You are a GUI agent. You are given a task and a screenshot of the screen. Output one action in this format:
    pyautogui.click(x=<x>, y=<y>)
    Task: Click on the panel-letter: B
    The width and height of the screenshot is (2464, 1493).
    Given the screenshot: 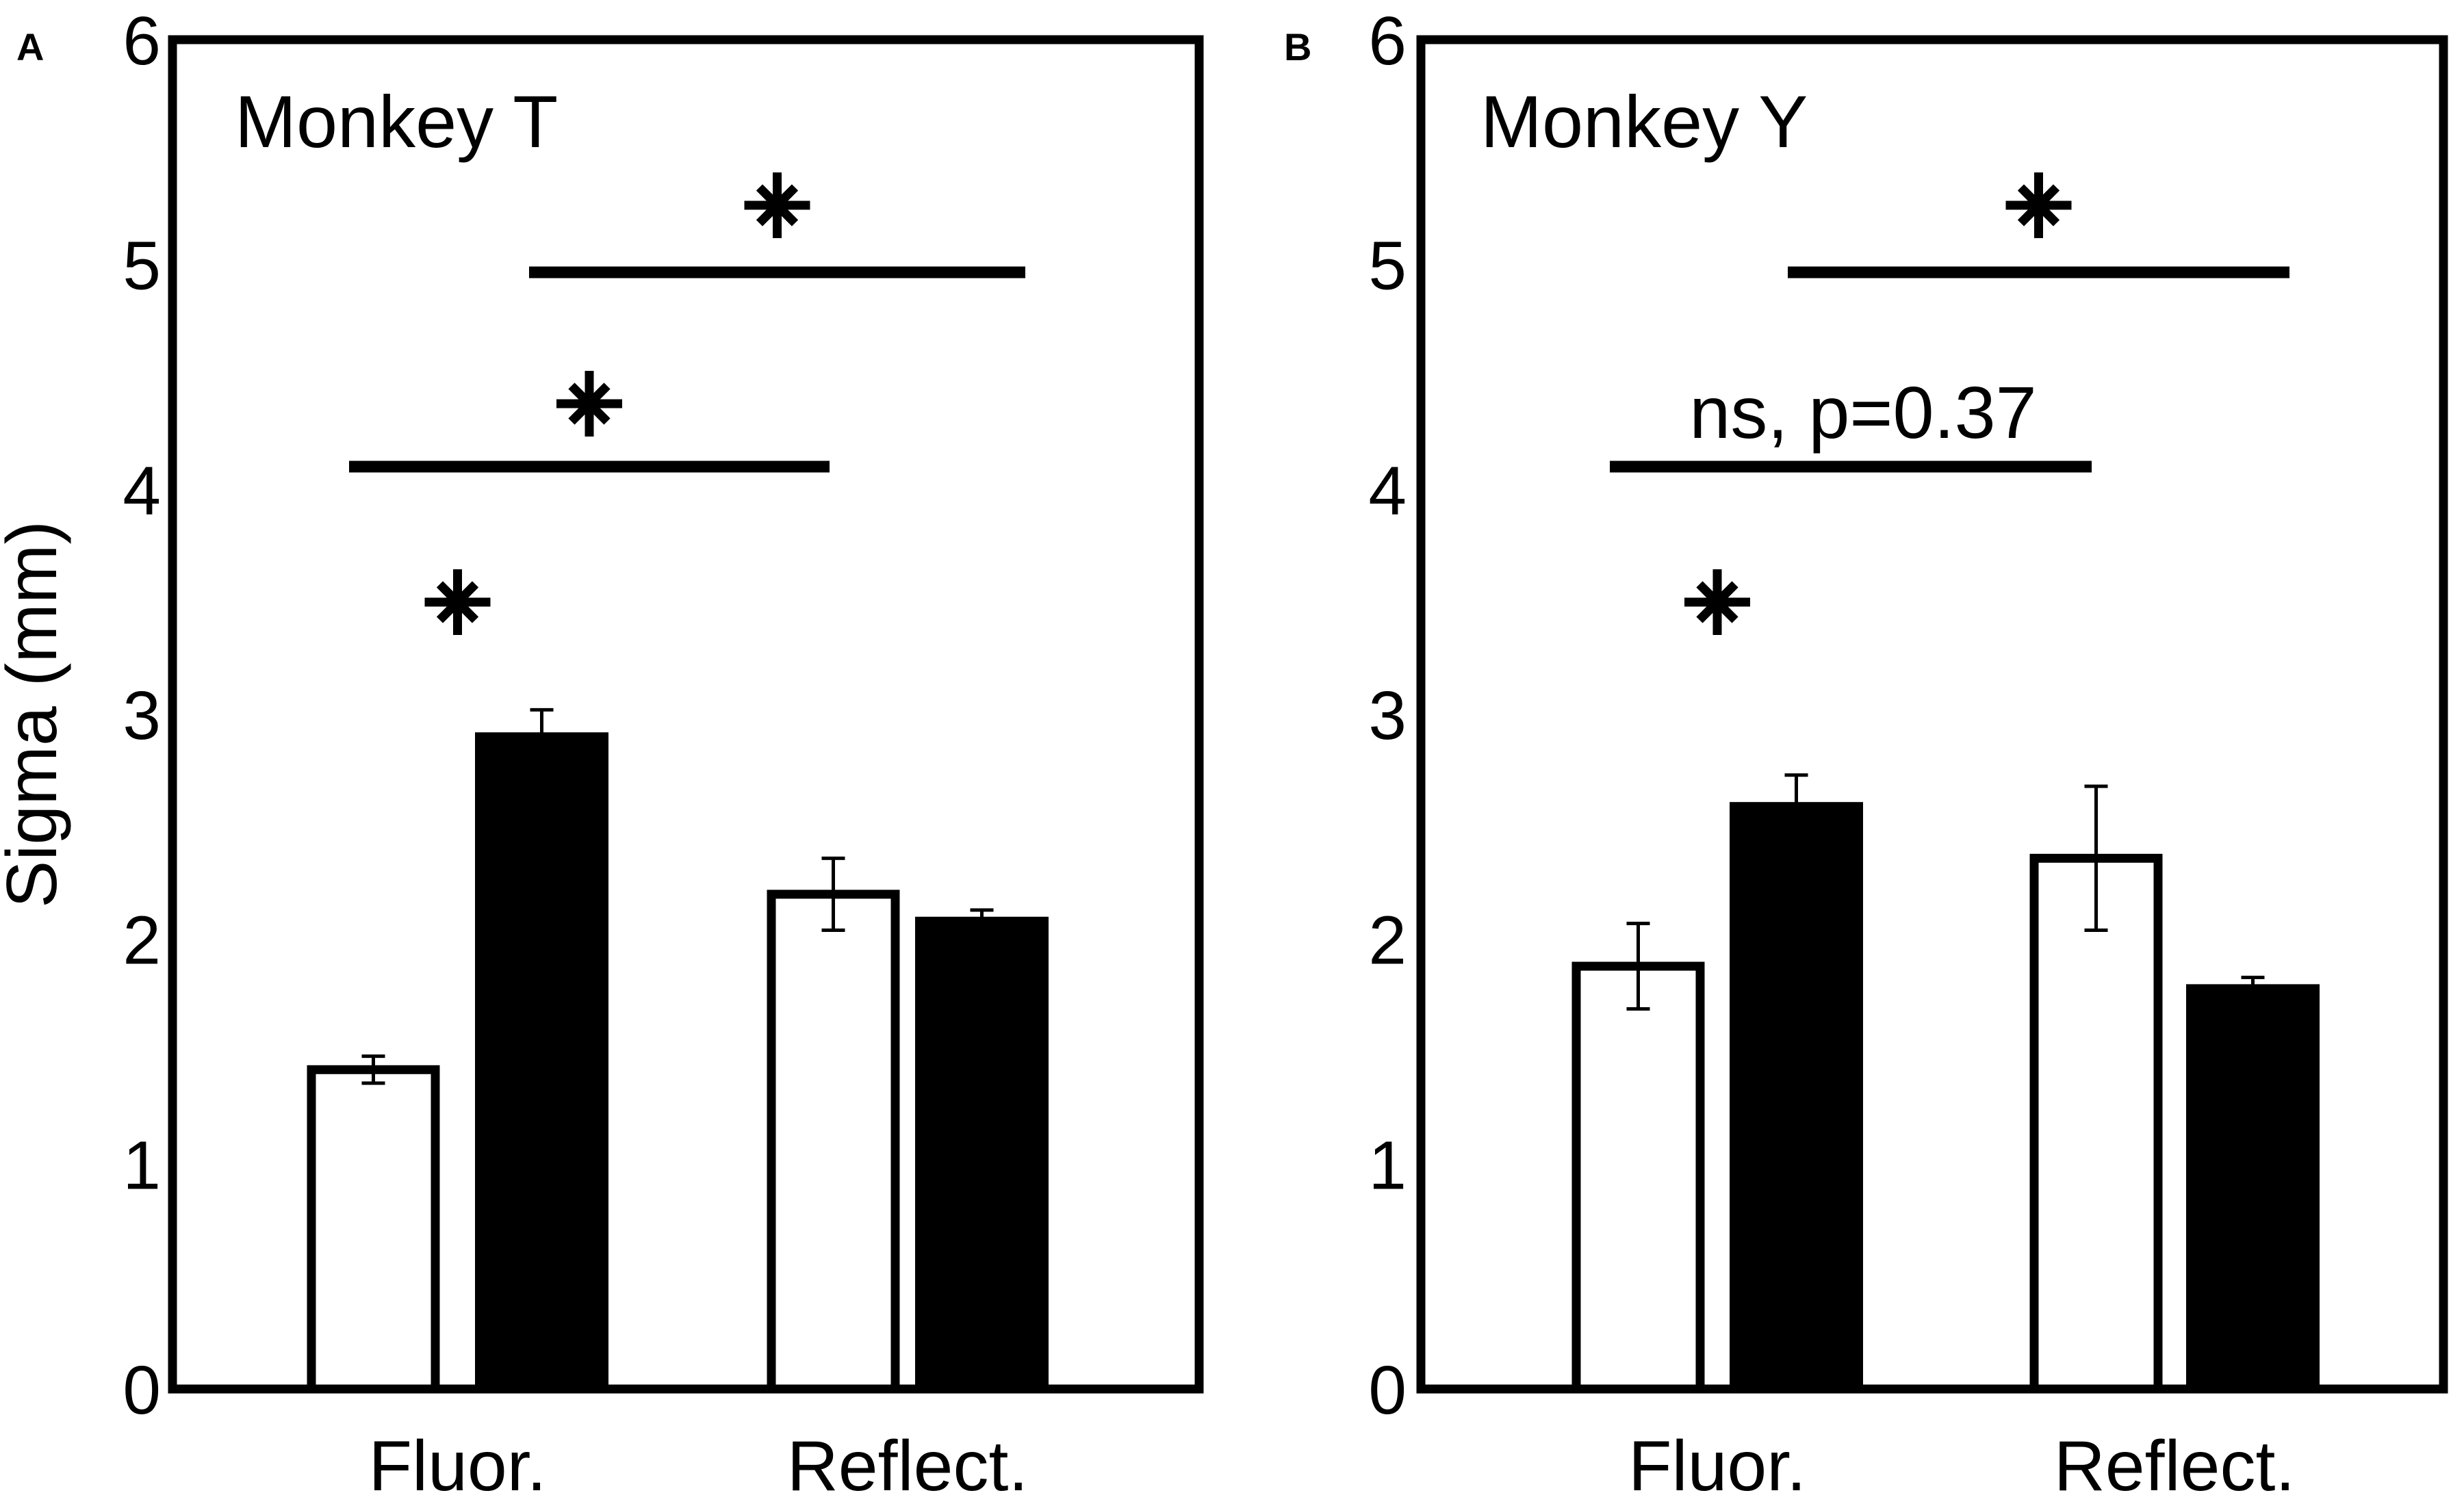 What is the action you would take?
    pyautogui.click(x=1297, y=46)
    